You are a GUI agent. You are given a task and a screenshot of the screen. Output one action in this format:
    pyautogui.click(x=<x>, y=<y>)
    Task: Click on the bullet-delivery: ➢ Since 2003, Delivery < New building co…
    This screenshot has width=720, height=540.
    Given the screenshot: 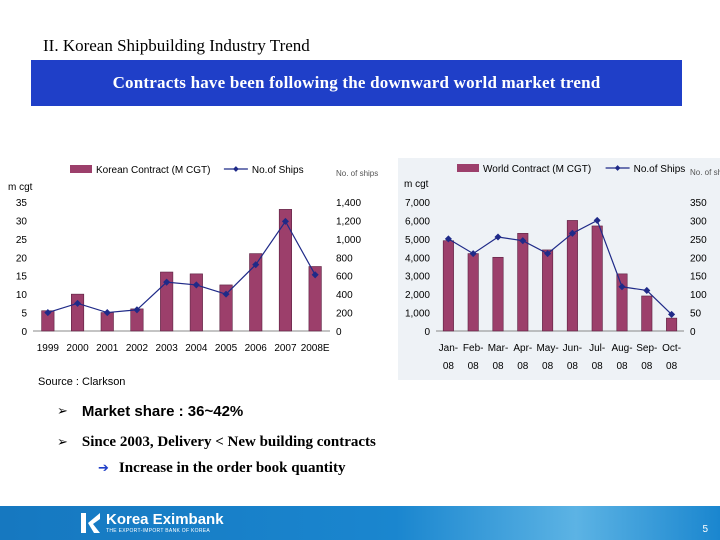 What is the action you would take?
    pyautogui.click(x=216, y=442)
    